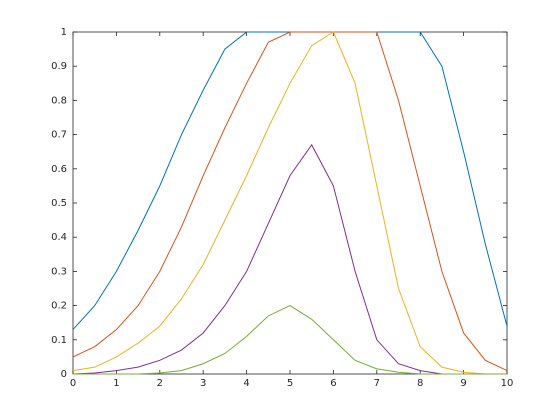 This screenshot has height=420, width=560. I want to click on y-tick-label: 0.8, so click(59, 100).